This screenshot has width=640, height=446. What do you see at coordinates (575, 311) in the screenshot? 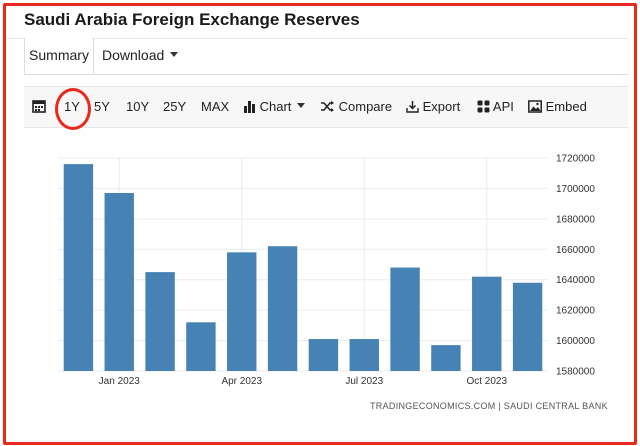
I see `y-tick-label: 1620000` at bounding box center [575, 311].